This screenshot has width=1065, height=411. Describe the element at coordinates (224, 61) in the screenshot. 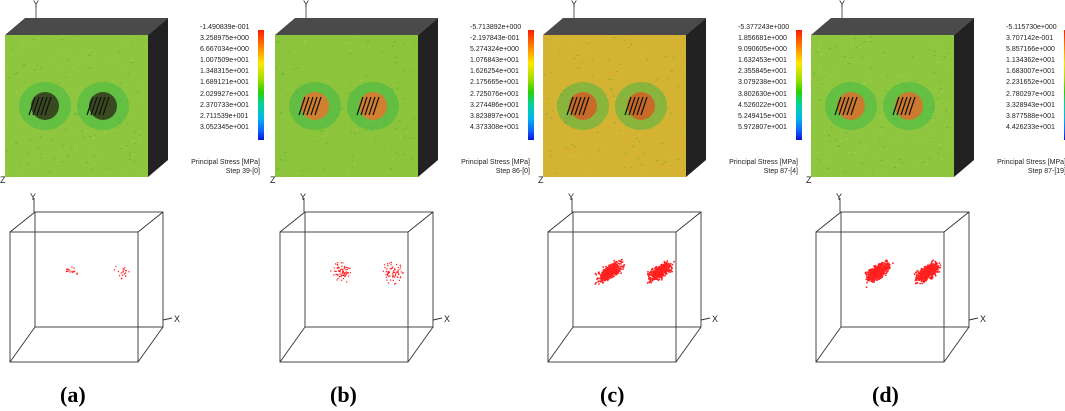

I see `legend-value: 1.007509e+001` at that location.